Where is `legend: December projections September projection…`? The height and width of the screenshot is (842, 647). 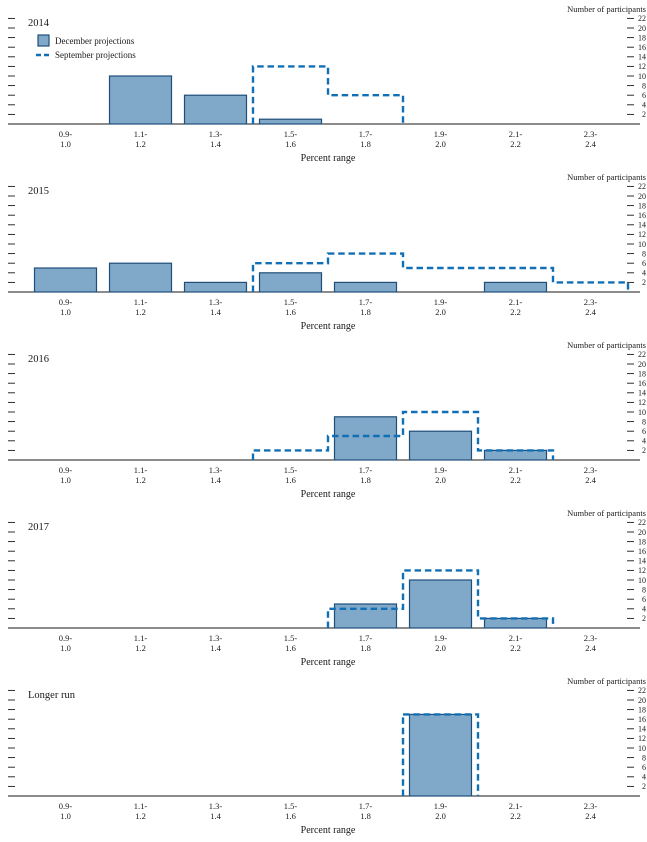
legend: December projections September projection… is located at coordinates (86, 47).